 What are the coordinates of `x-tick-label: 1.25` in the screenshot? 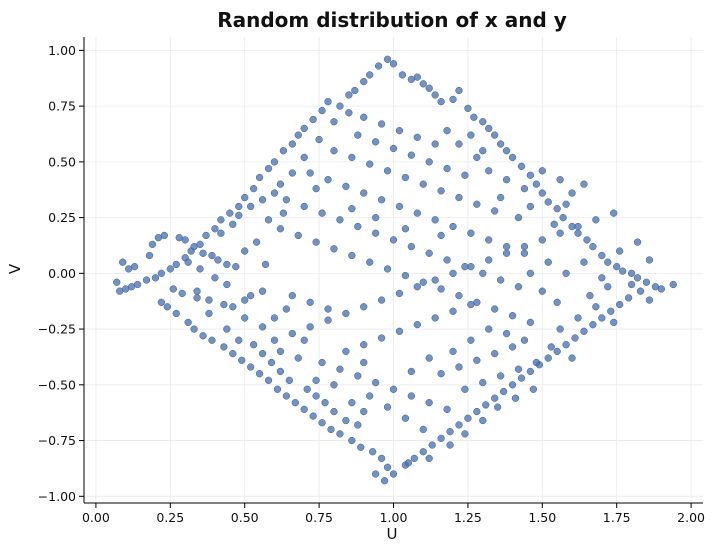 It's located at (468, 517).